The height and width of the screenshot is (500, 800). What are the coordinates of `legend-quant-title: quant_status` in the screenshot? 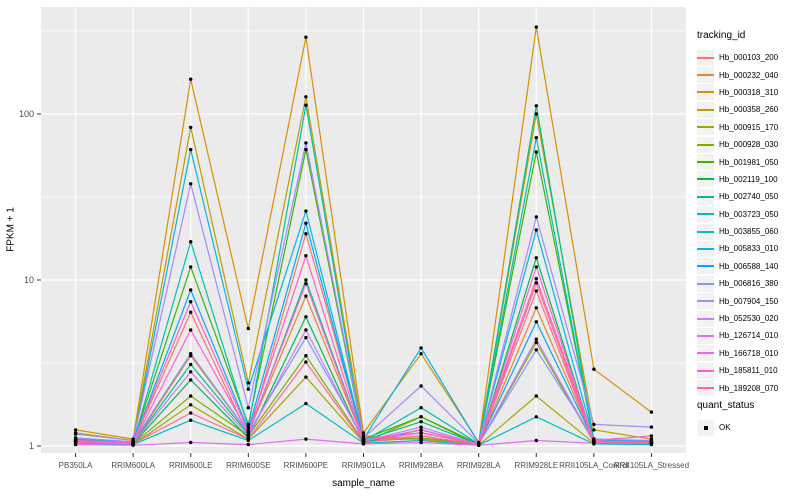 It's located at (726, 405).